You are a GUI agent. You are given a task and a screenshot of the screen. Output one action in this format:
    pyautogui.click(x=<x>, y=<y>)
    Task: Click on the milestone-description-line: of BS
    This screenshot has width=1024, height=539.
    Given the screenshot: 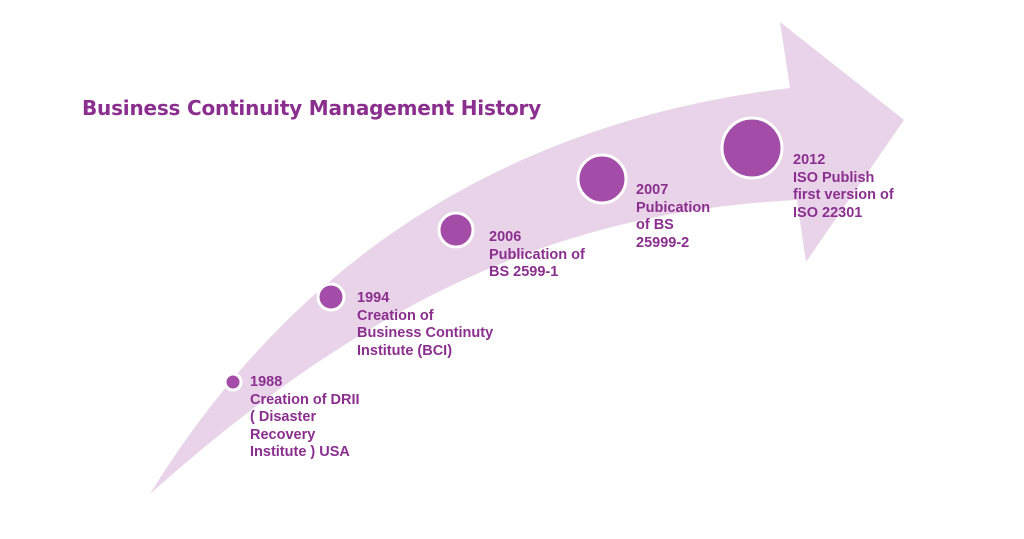 What is the action you would take?
    pyautogui.click(x=655, y=225)
    